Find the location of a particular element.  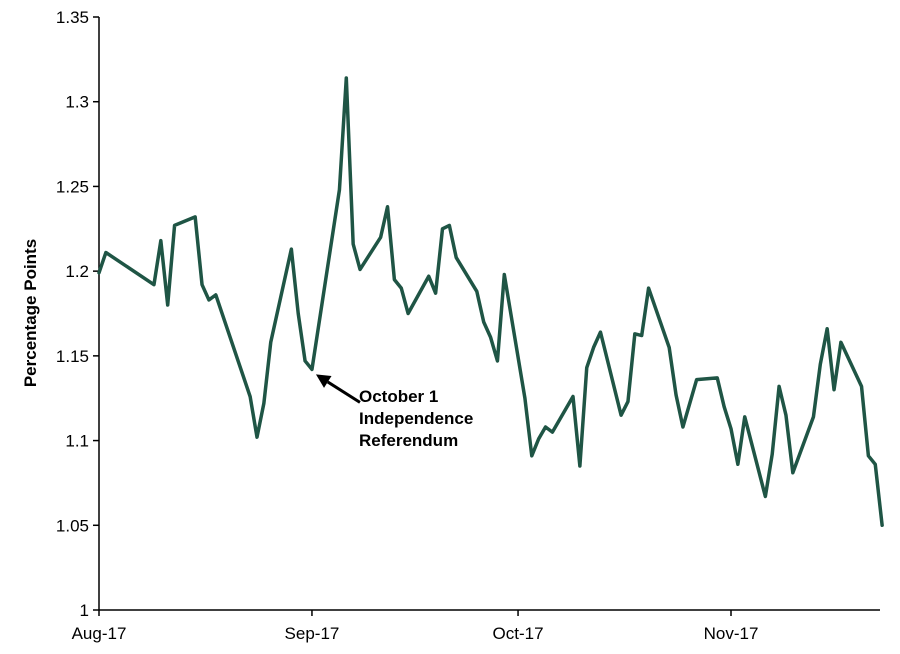

annotation-arrow-head is located at coordinates (323, 381).